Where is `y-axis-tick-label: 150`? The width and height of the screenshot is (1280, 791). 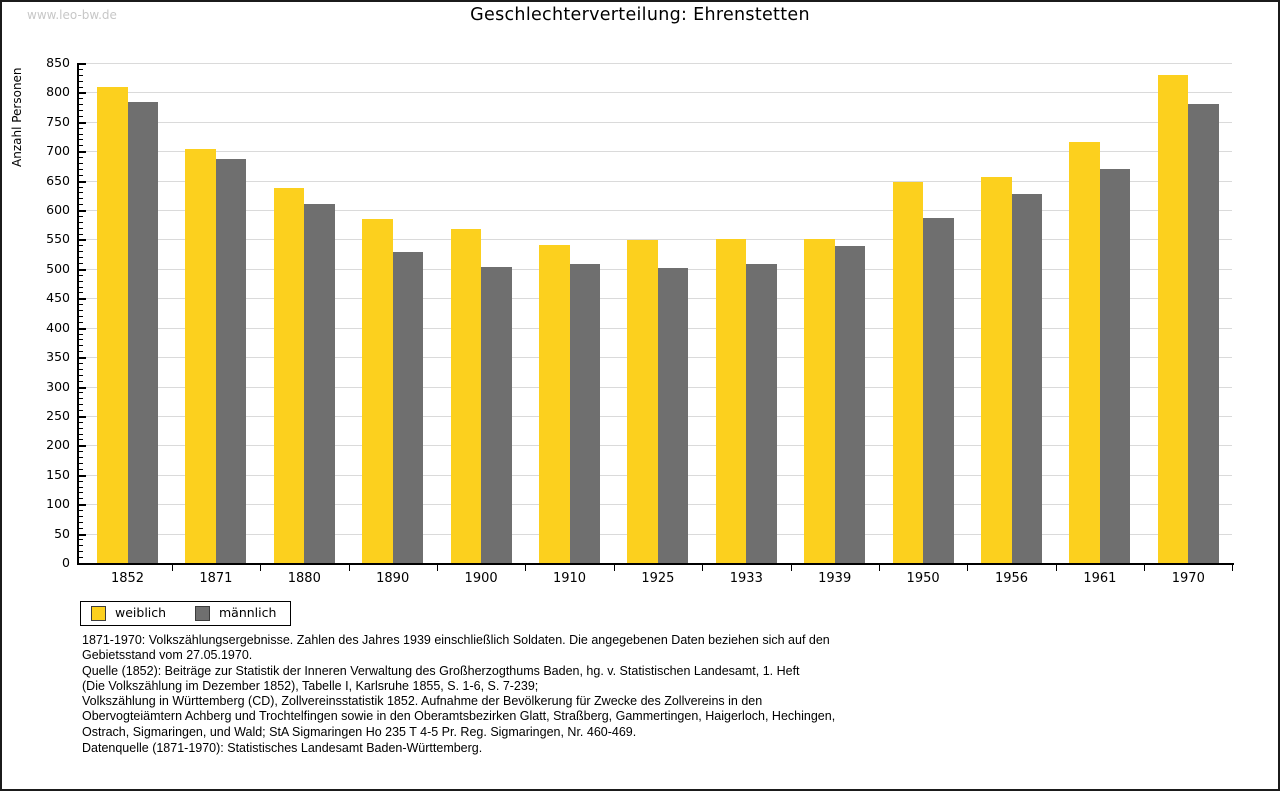
y-axis-tick-label: 150 is located at coordinates (58, 474).